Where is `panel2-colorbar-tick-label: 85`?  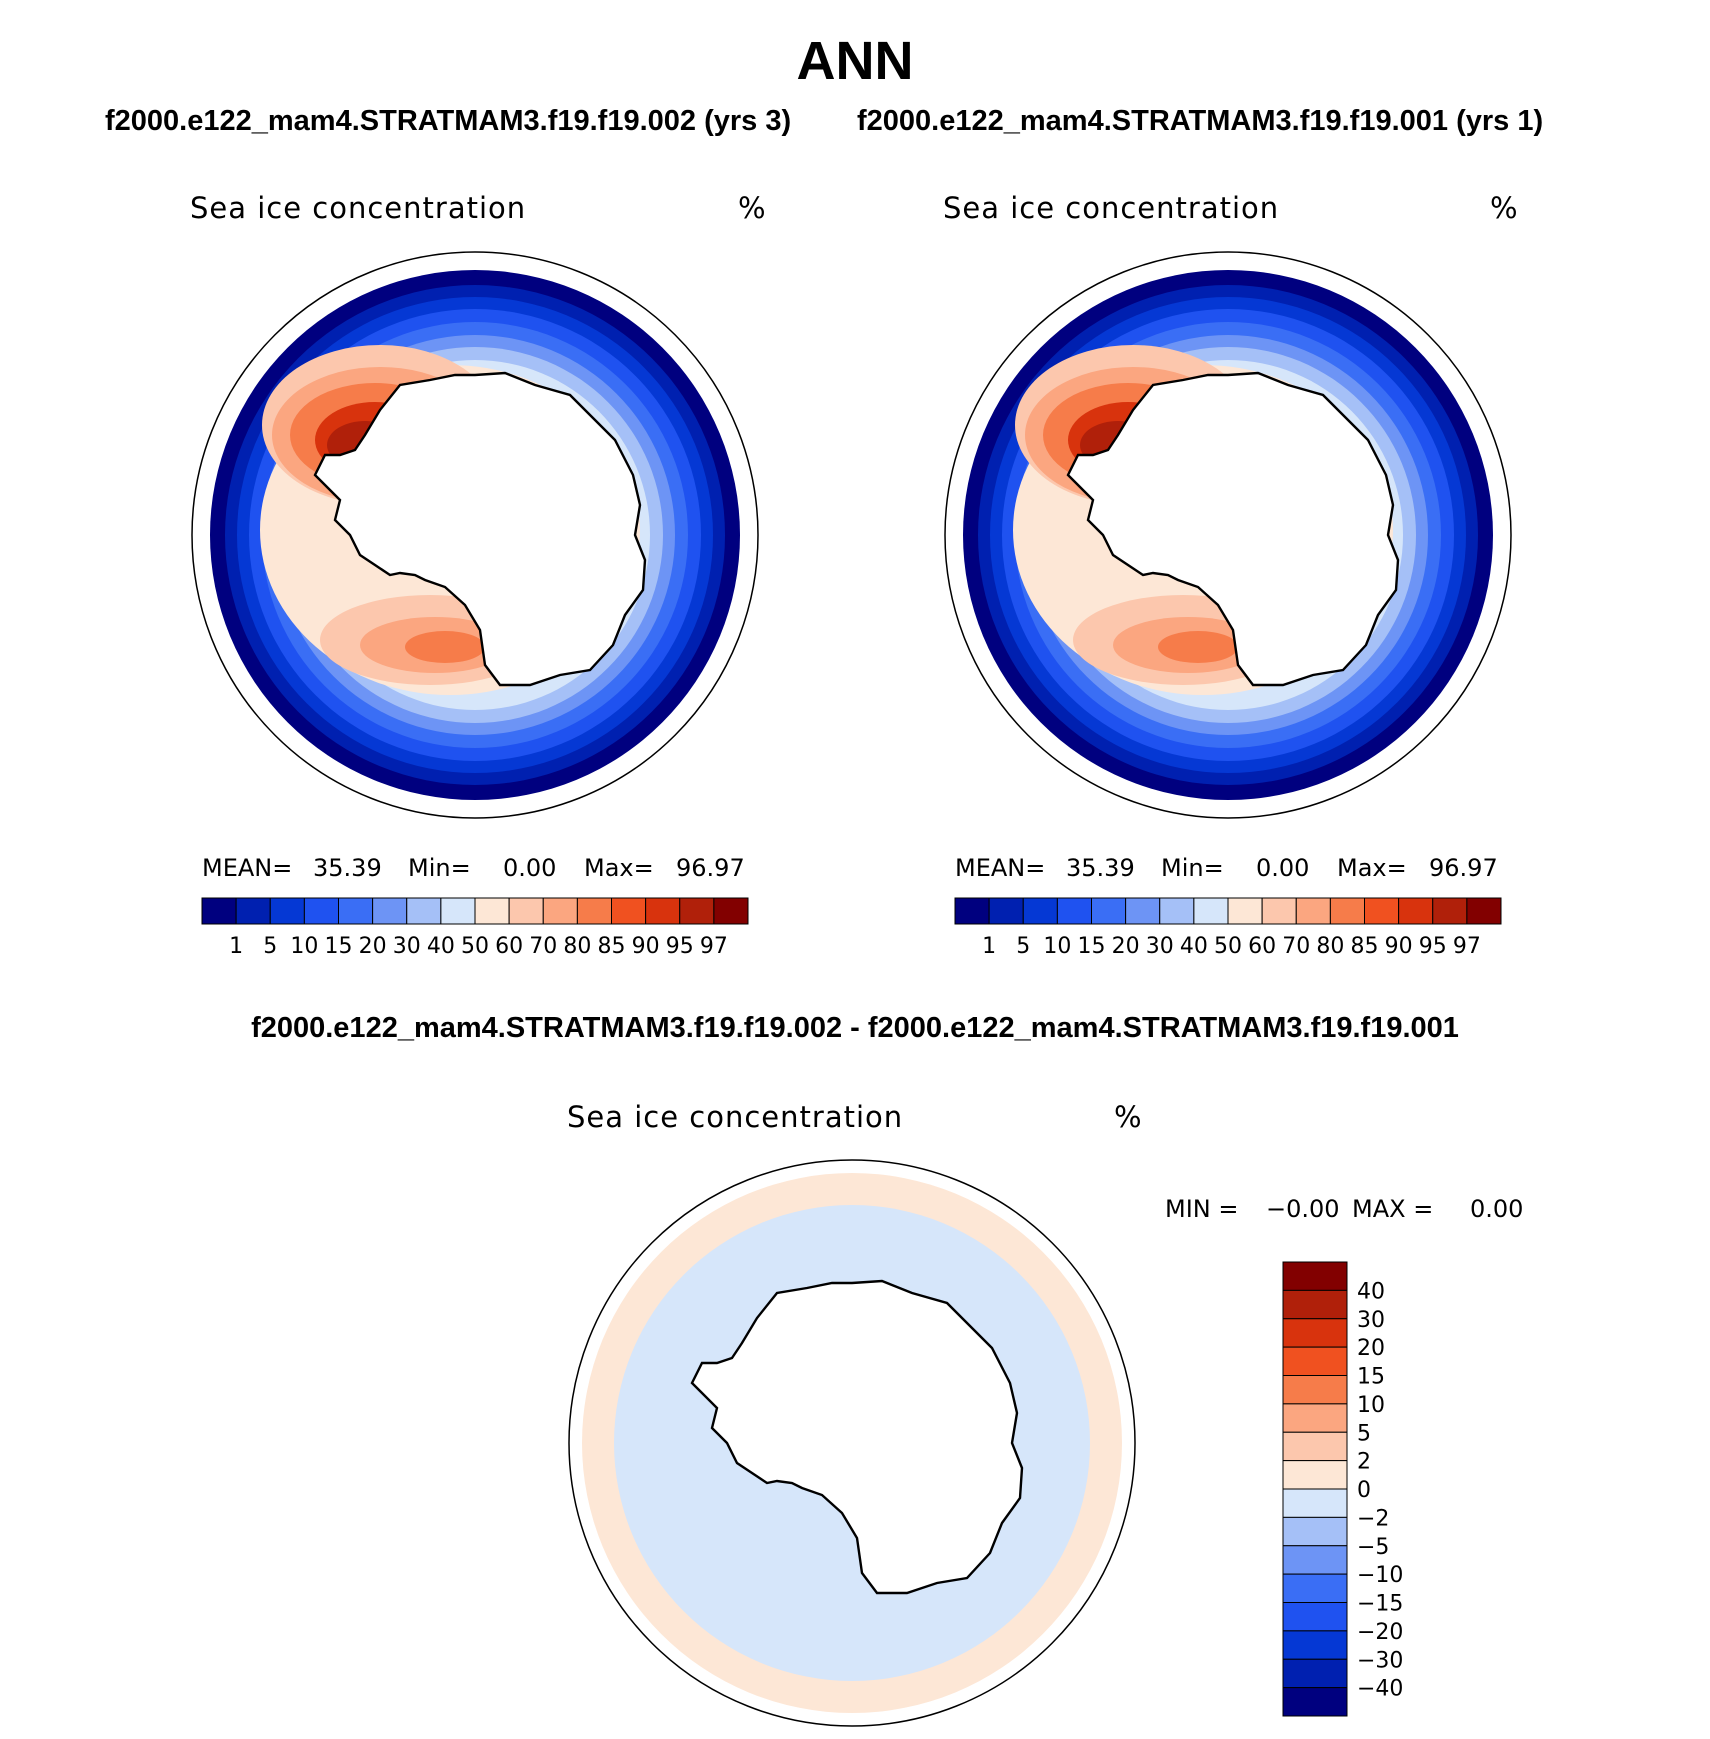 panel2-colorbar-tick-label: 85 is located at coordinates (1365, 946).